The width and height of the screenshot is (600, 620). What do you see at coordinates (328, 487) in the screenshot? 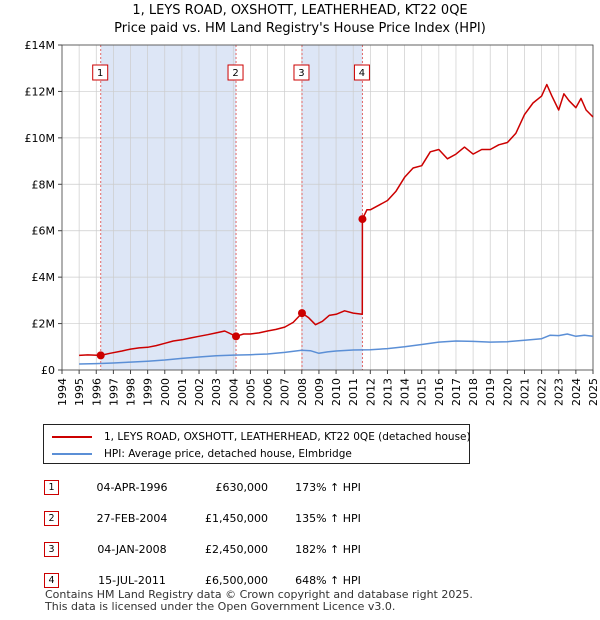
I see `sale-hpi-change: 173% ↑ HPI` at bounding box center [328, 487].